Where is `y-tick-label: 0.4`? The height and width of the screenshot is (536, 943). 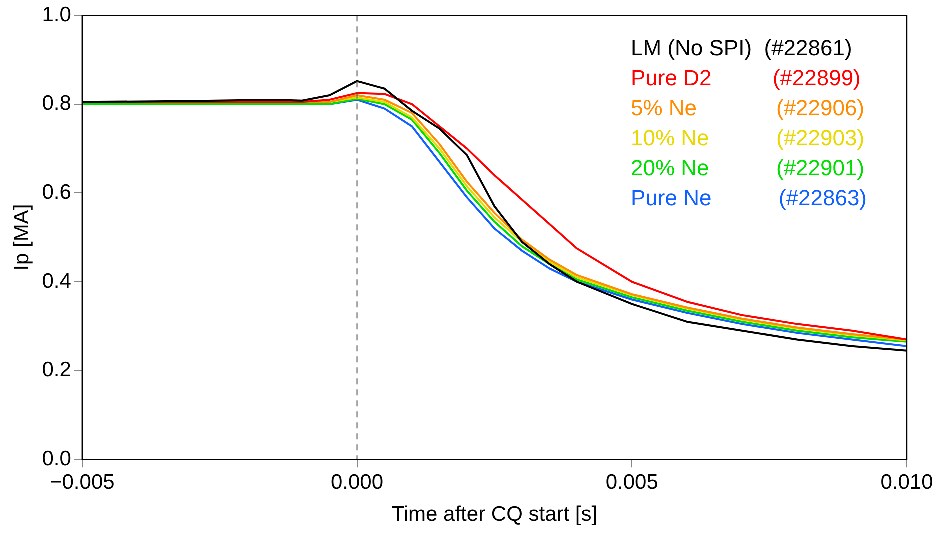 y-tick-label: 0.4 is located at coordinates (57, 281).